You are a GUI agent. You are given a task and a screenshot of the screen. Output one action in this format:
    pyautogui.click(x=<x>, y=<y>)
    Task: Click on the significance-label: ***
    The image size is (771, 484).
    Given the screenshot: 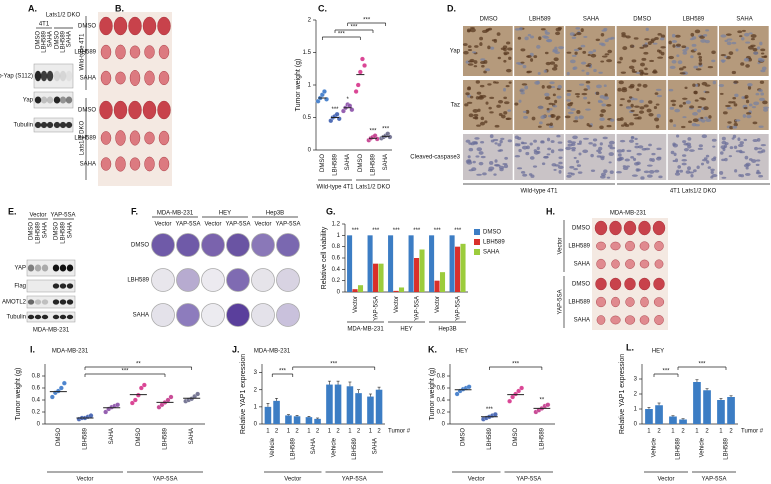 What is the action you would take?
    pyautogui.click(x=356, y=231)
    